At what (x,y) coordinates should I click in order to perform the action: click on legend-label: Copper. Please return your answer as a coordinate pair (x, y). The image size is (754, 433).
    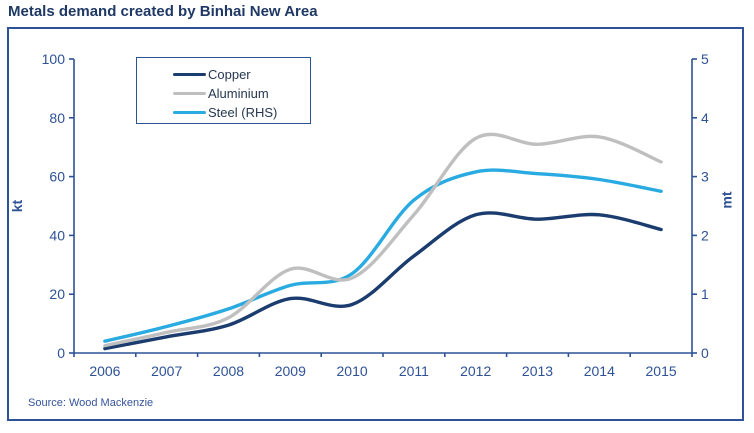
    Looking at the image, I should click on (229, 74).